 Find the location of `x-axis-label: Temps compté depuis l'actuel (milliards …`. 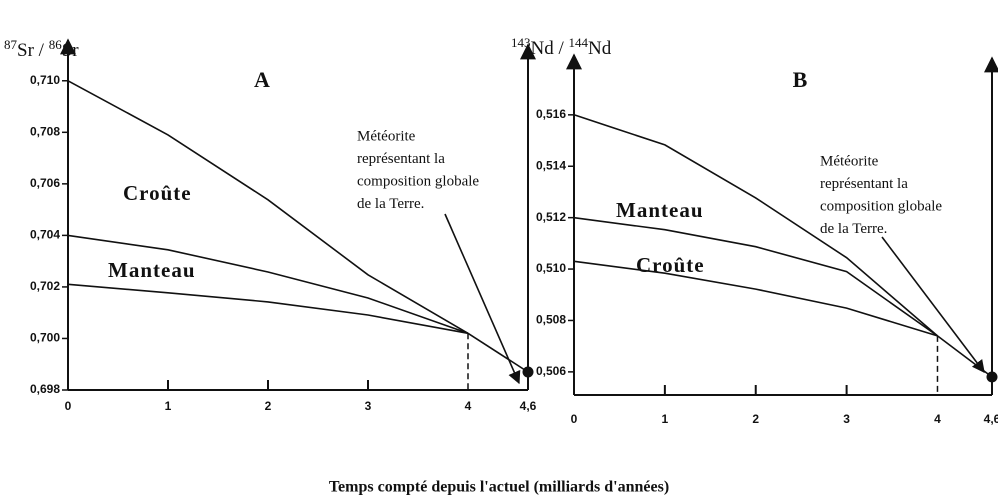

x-axis-label: Temps compté depuis l'actuel (milliards … is located at coordinates (499, 487).